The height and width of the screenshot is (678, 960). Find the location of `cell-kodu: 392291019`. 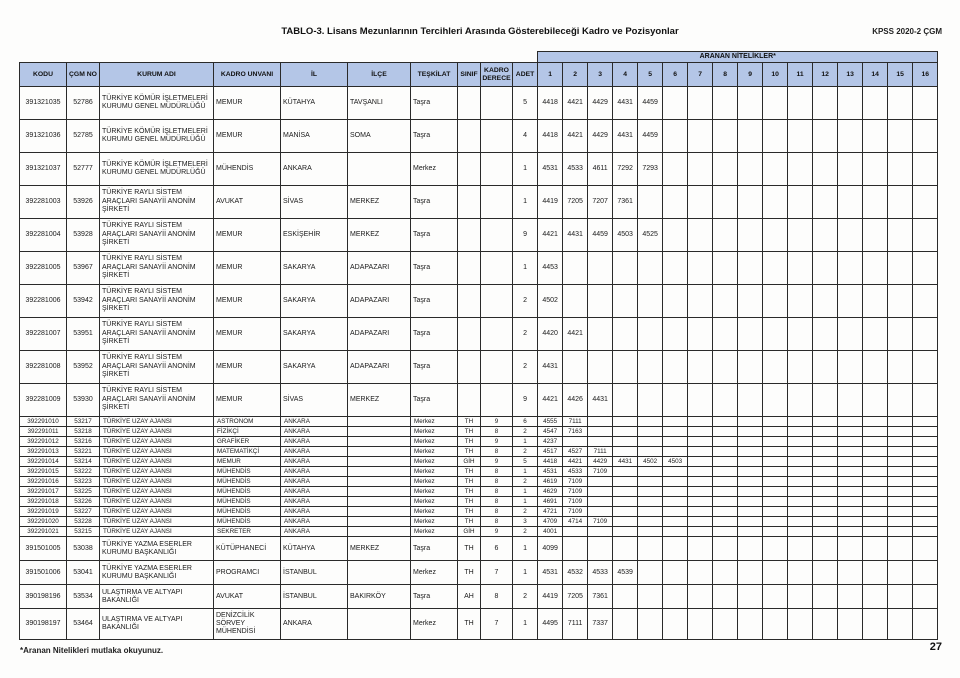

cell-kodu: 392291019 is located at coordinates (43, 511).